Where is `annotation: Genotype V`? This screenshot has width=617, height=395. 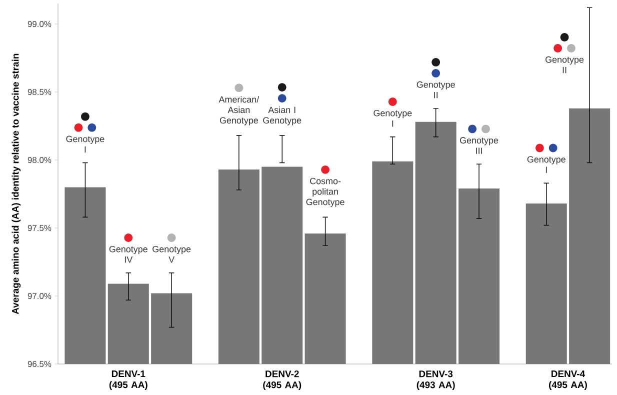
annotation: Genotype V is located at coordinates (171, 254).